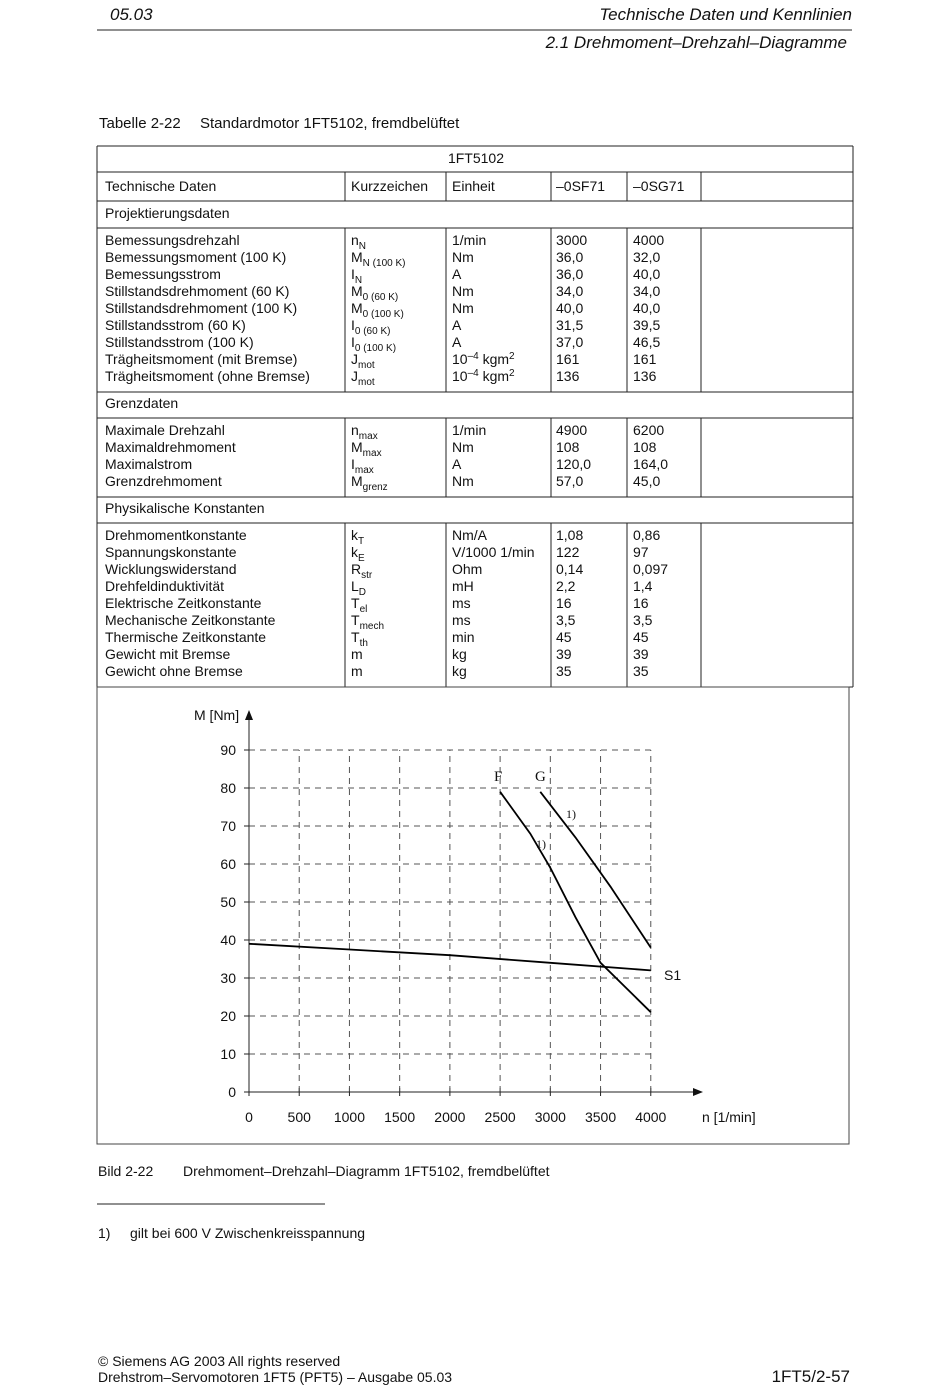 This screenshot has width=950, height=1388. What do you see at coordinates (228, 750) in the screenshot?
I see `y-tick-label: 90` at bounding box center [228, 750].